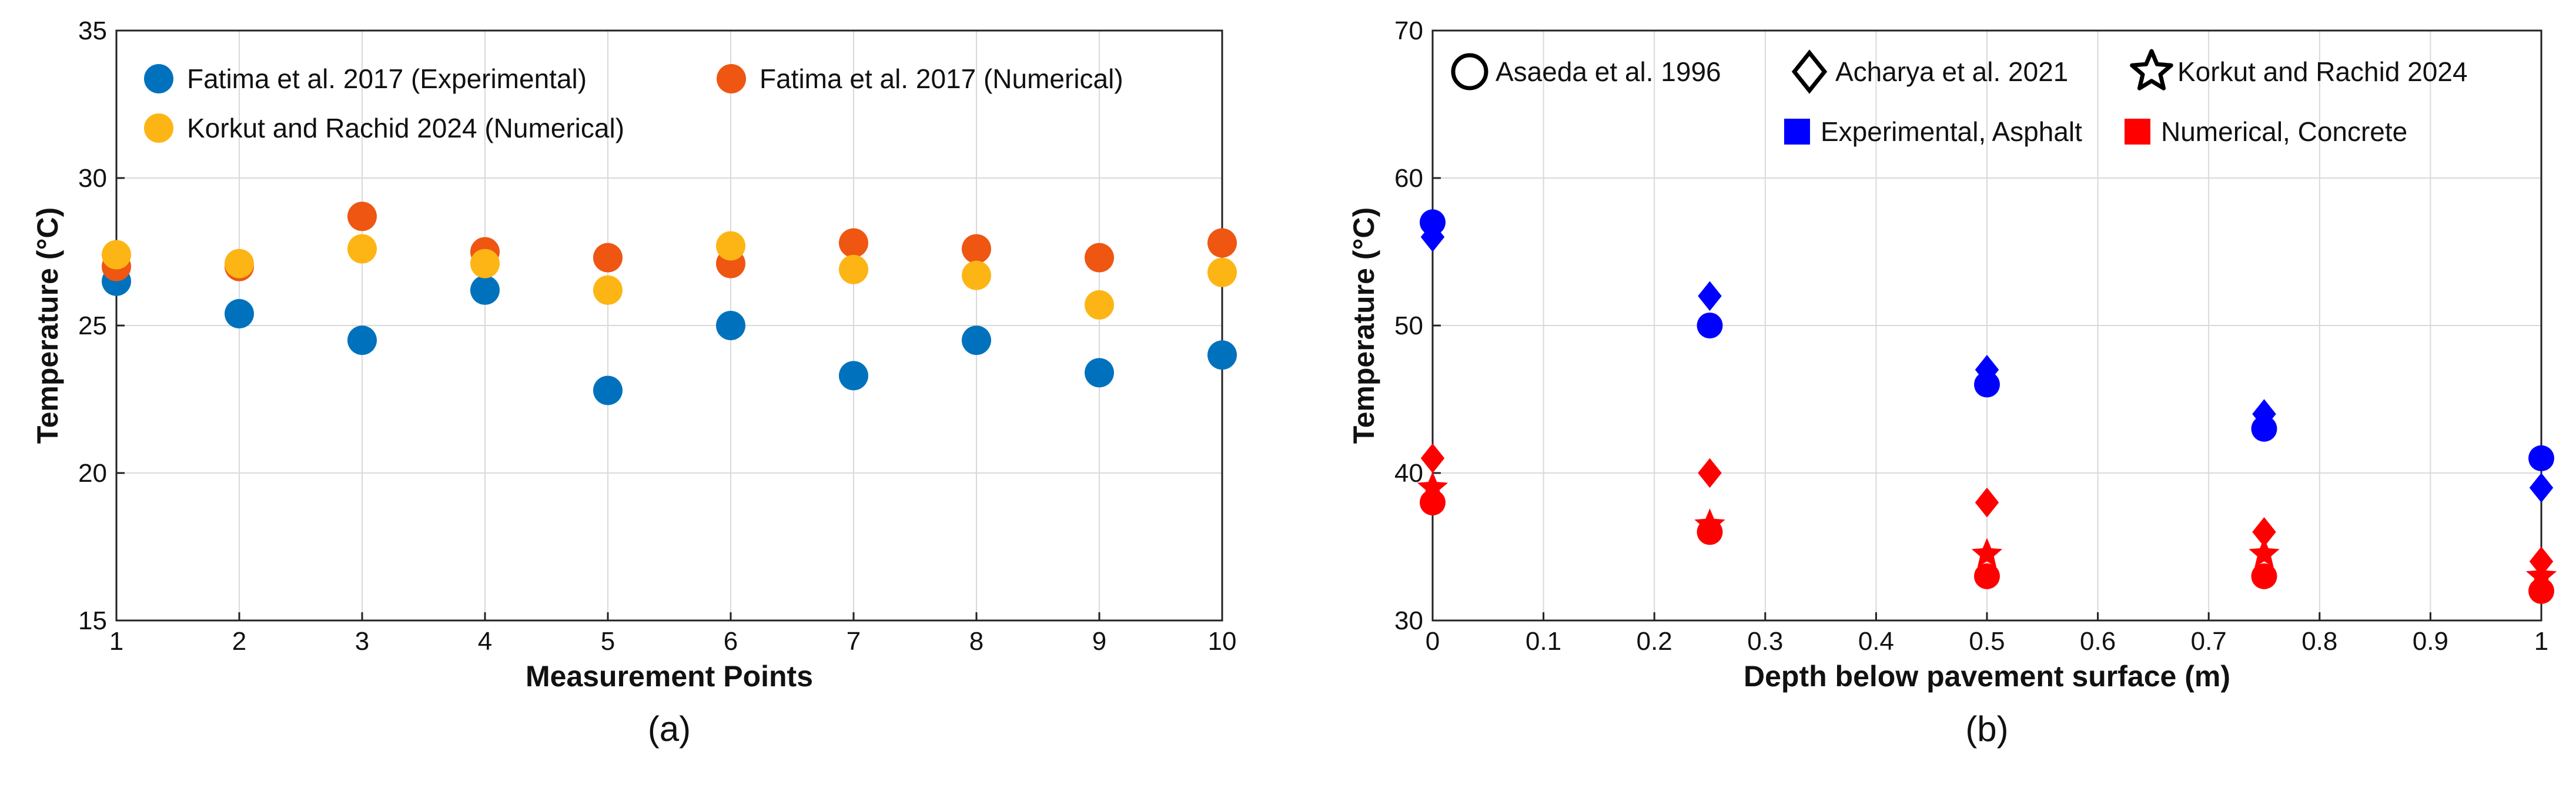 The width and height of the screenshot is (2576, 785). Describe the element at coordinates (2209, 641) in the screenshot. I see `x-tick-label: 0.7` at that location.